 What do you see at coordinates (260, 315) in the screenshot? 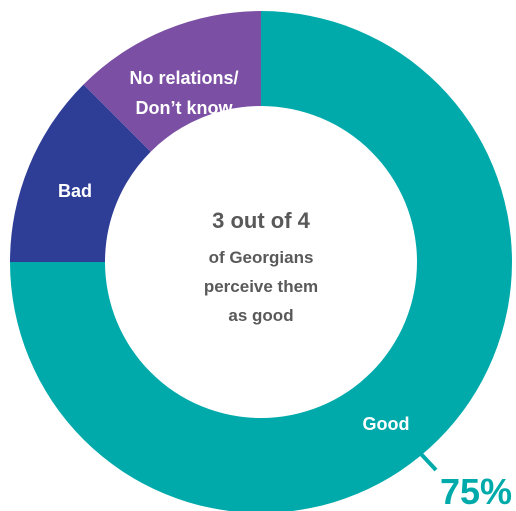
I see `center-caption-line4: as good` at bounding box center [260, 315].